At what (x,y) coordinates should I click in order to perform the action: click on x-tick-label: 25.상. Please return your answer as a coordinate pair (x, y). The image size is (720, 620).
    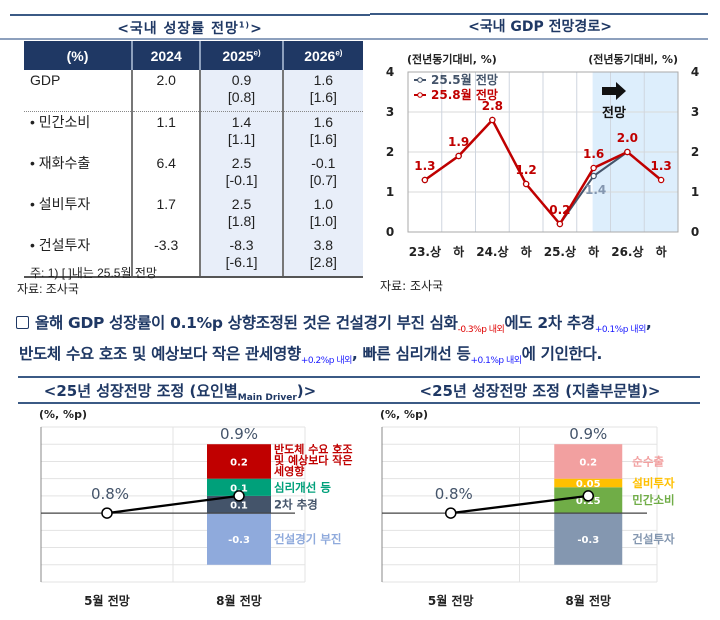
    Looking at the image, I should click on (560, 251).